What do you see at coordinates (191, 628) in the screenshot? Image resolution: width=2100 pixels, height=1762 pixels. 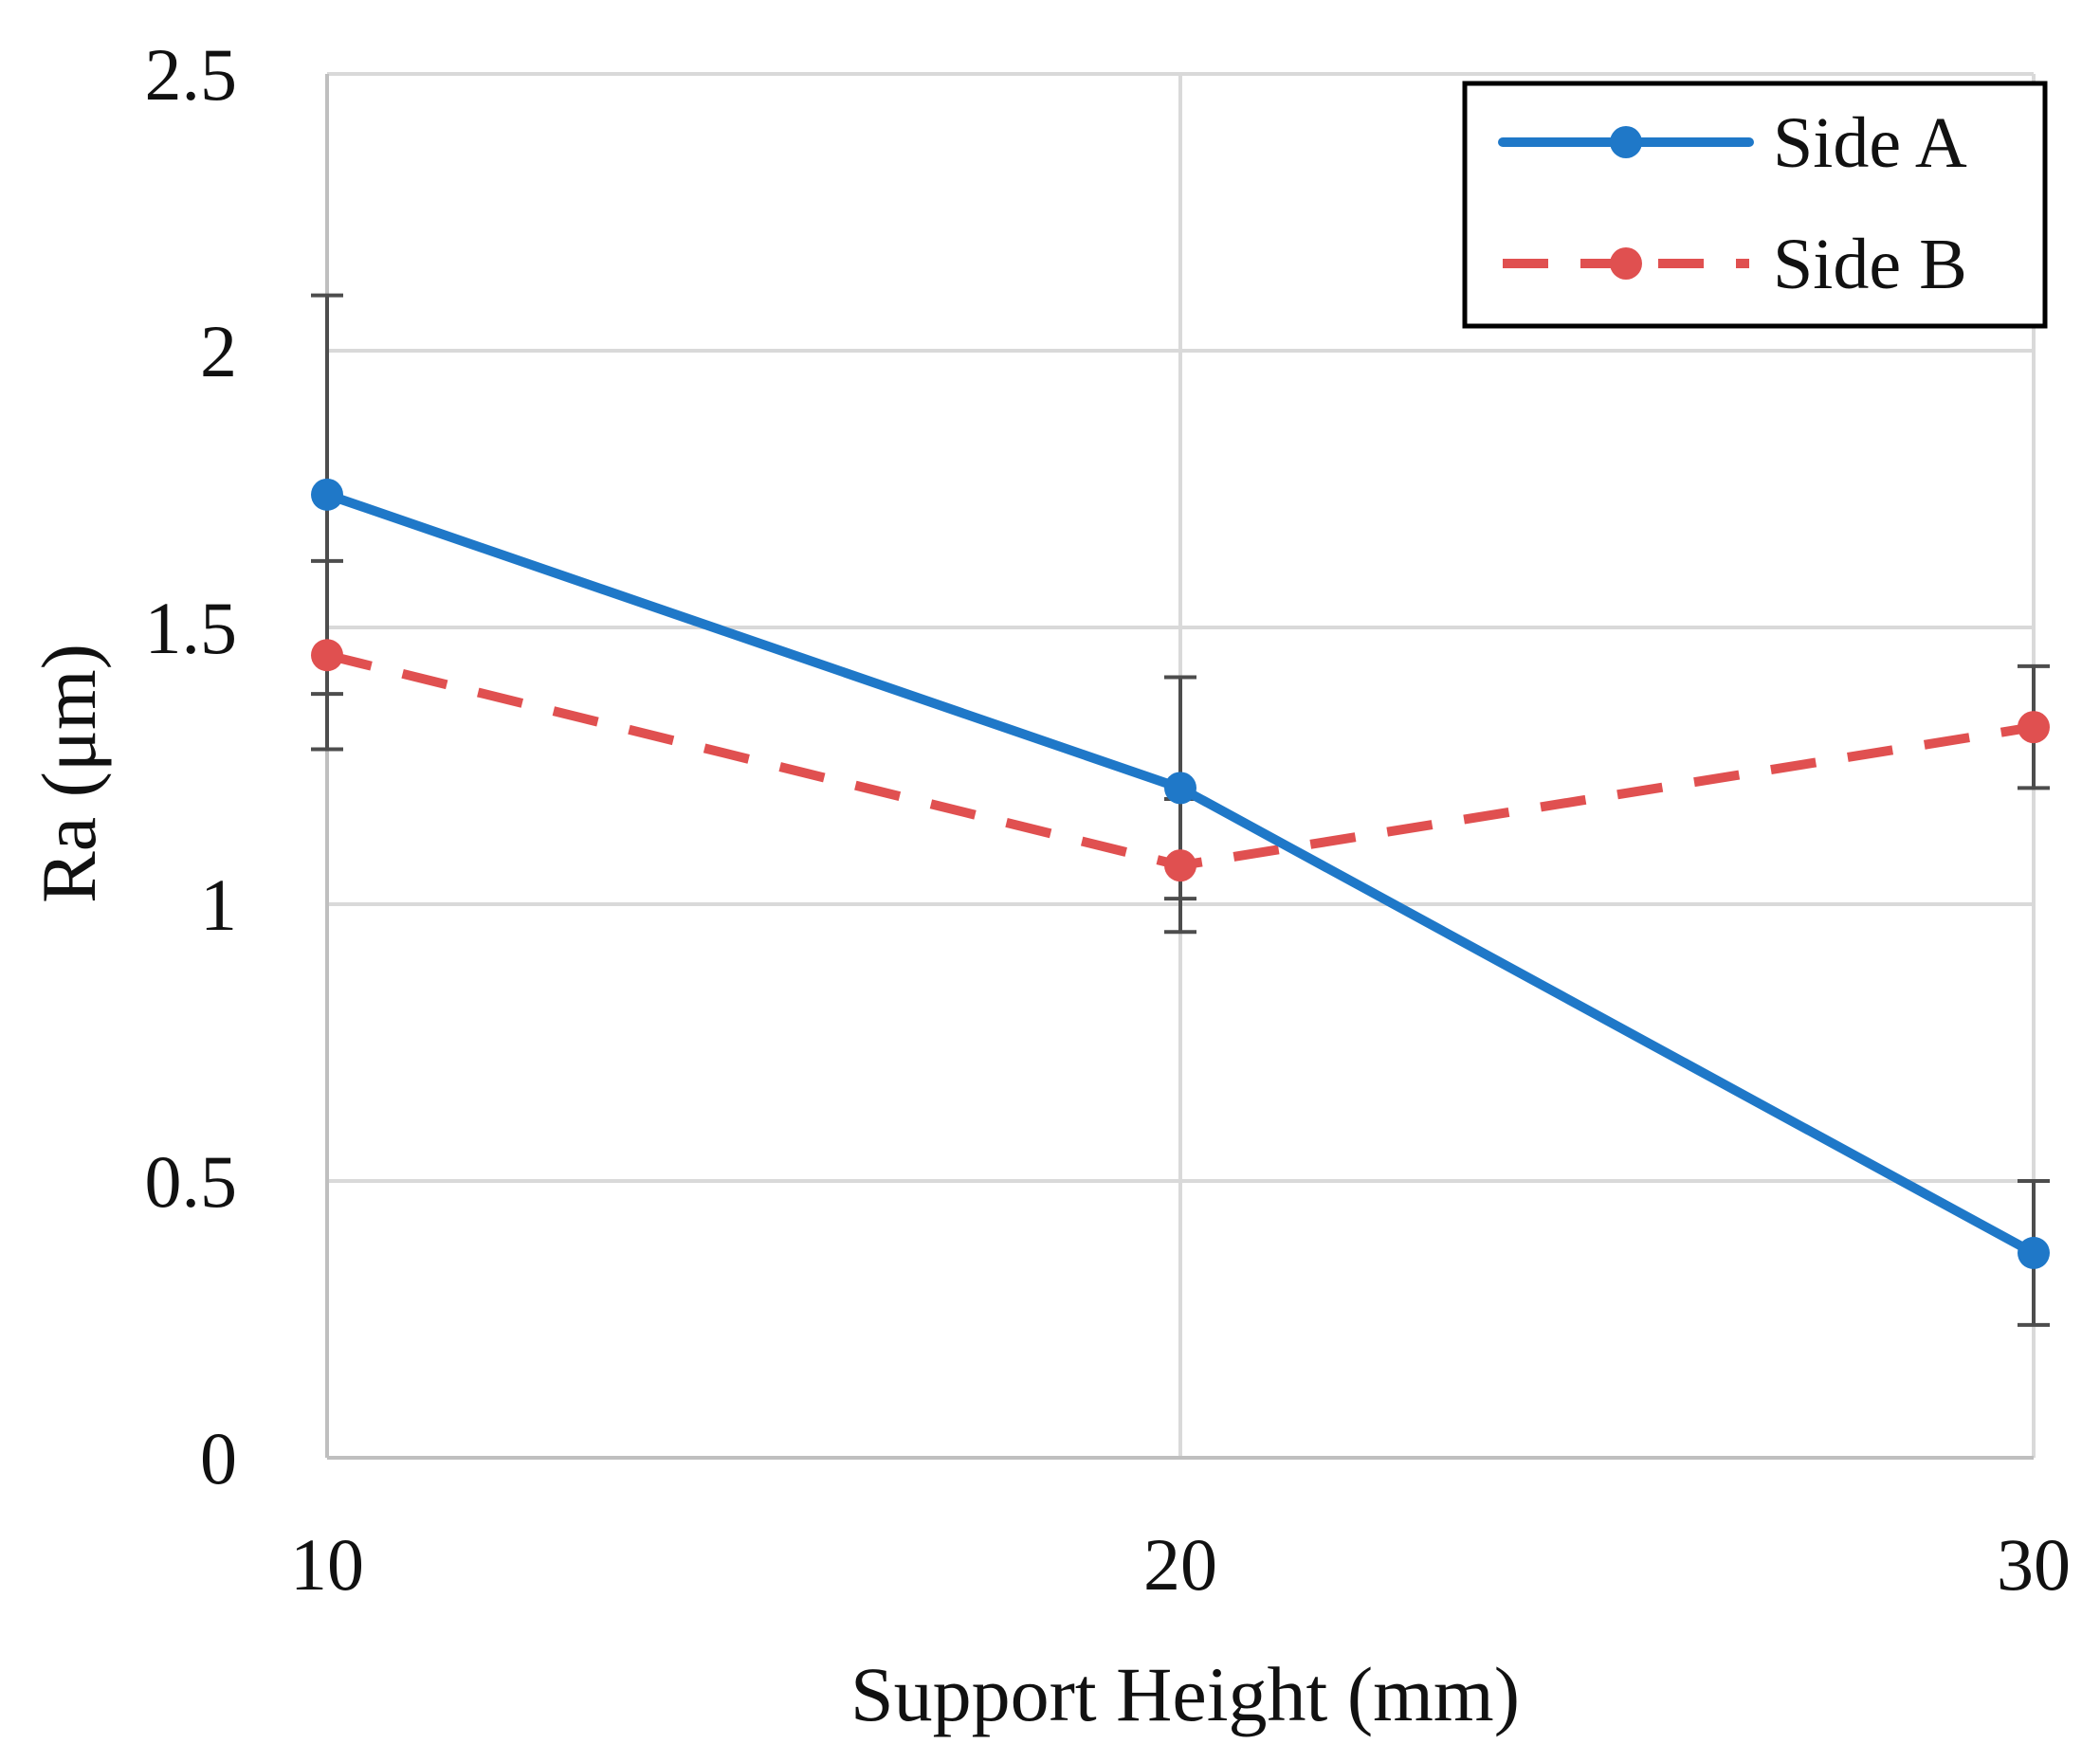 I see `y-tick-label: 1.5` at bounding box center [191, 628].